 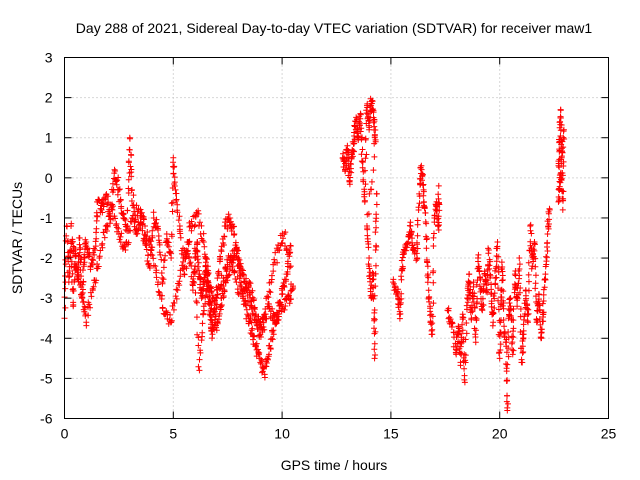 I want to click on x-tick-label: 0, so click(x=65, y=434).